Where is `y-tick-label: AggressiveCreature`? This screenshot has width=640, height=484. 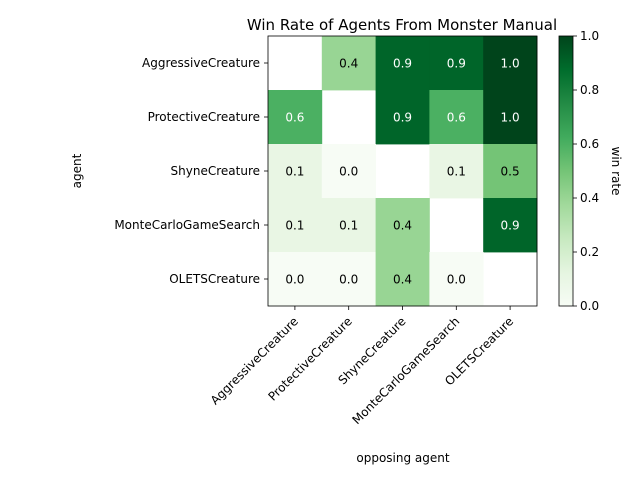
y-tick-label: AggressiveCreature is located at coordinates (201, 63).